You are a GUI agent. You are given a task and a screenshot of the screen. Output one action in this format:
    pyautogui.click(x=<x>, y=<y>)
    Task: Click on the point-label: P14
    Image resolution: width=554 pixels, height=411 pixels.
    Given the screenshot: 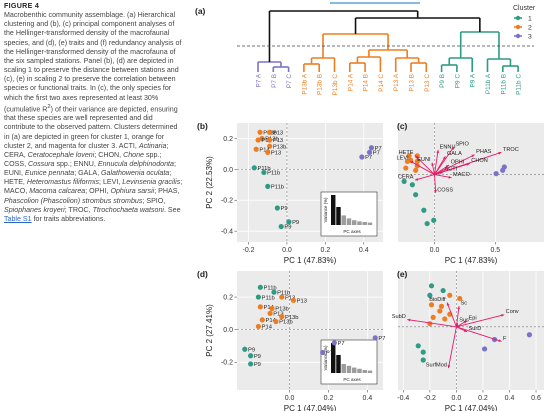 What is the action you would take?
    pyautogui.click(x=264, y=150)
    